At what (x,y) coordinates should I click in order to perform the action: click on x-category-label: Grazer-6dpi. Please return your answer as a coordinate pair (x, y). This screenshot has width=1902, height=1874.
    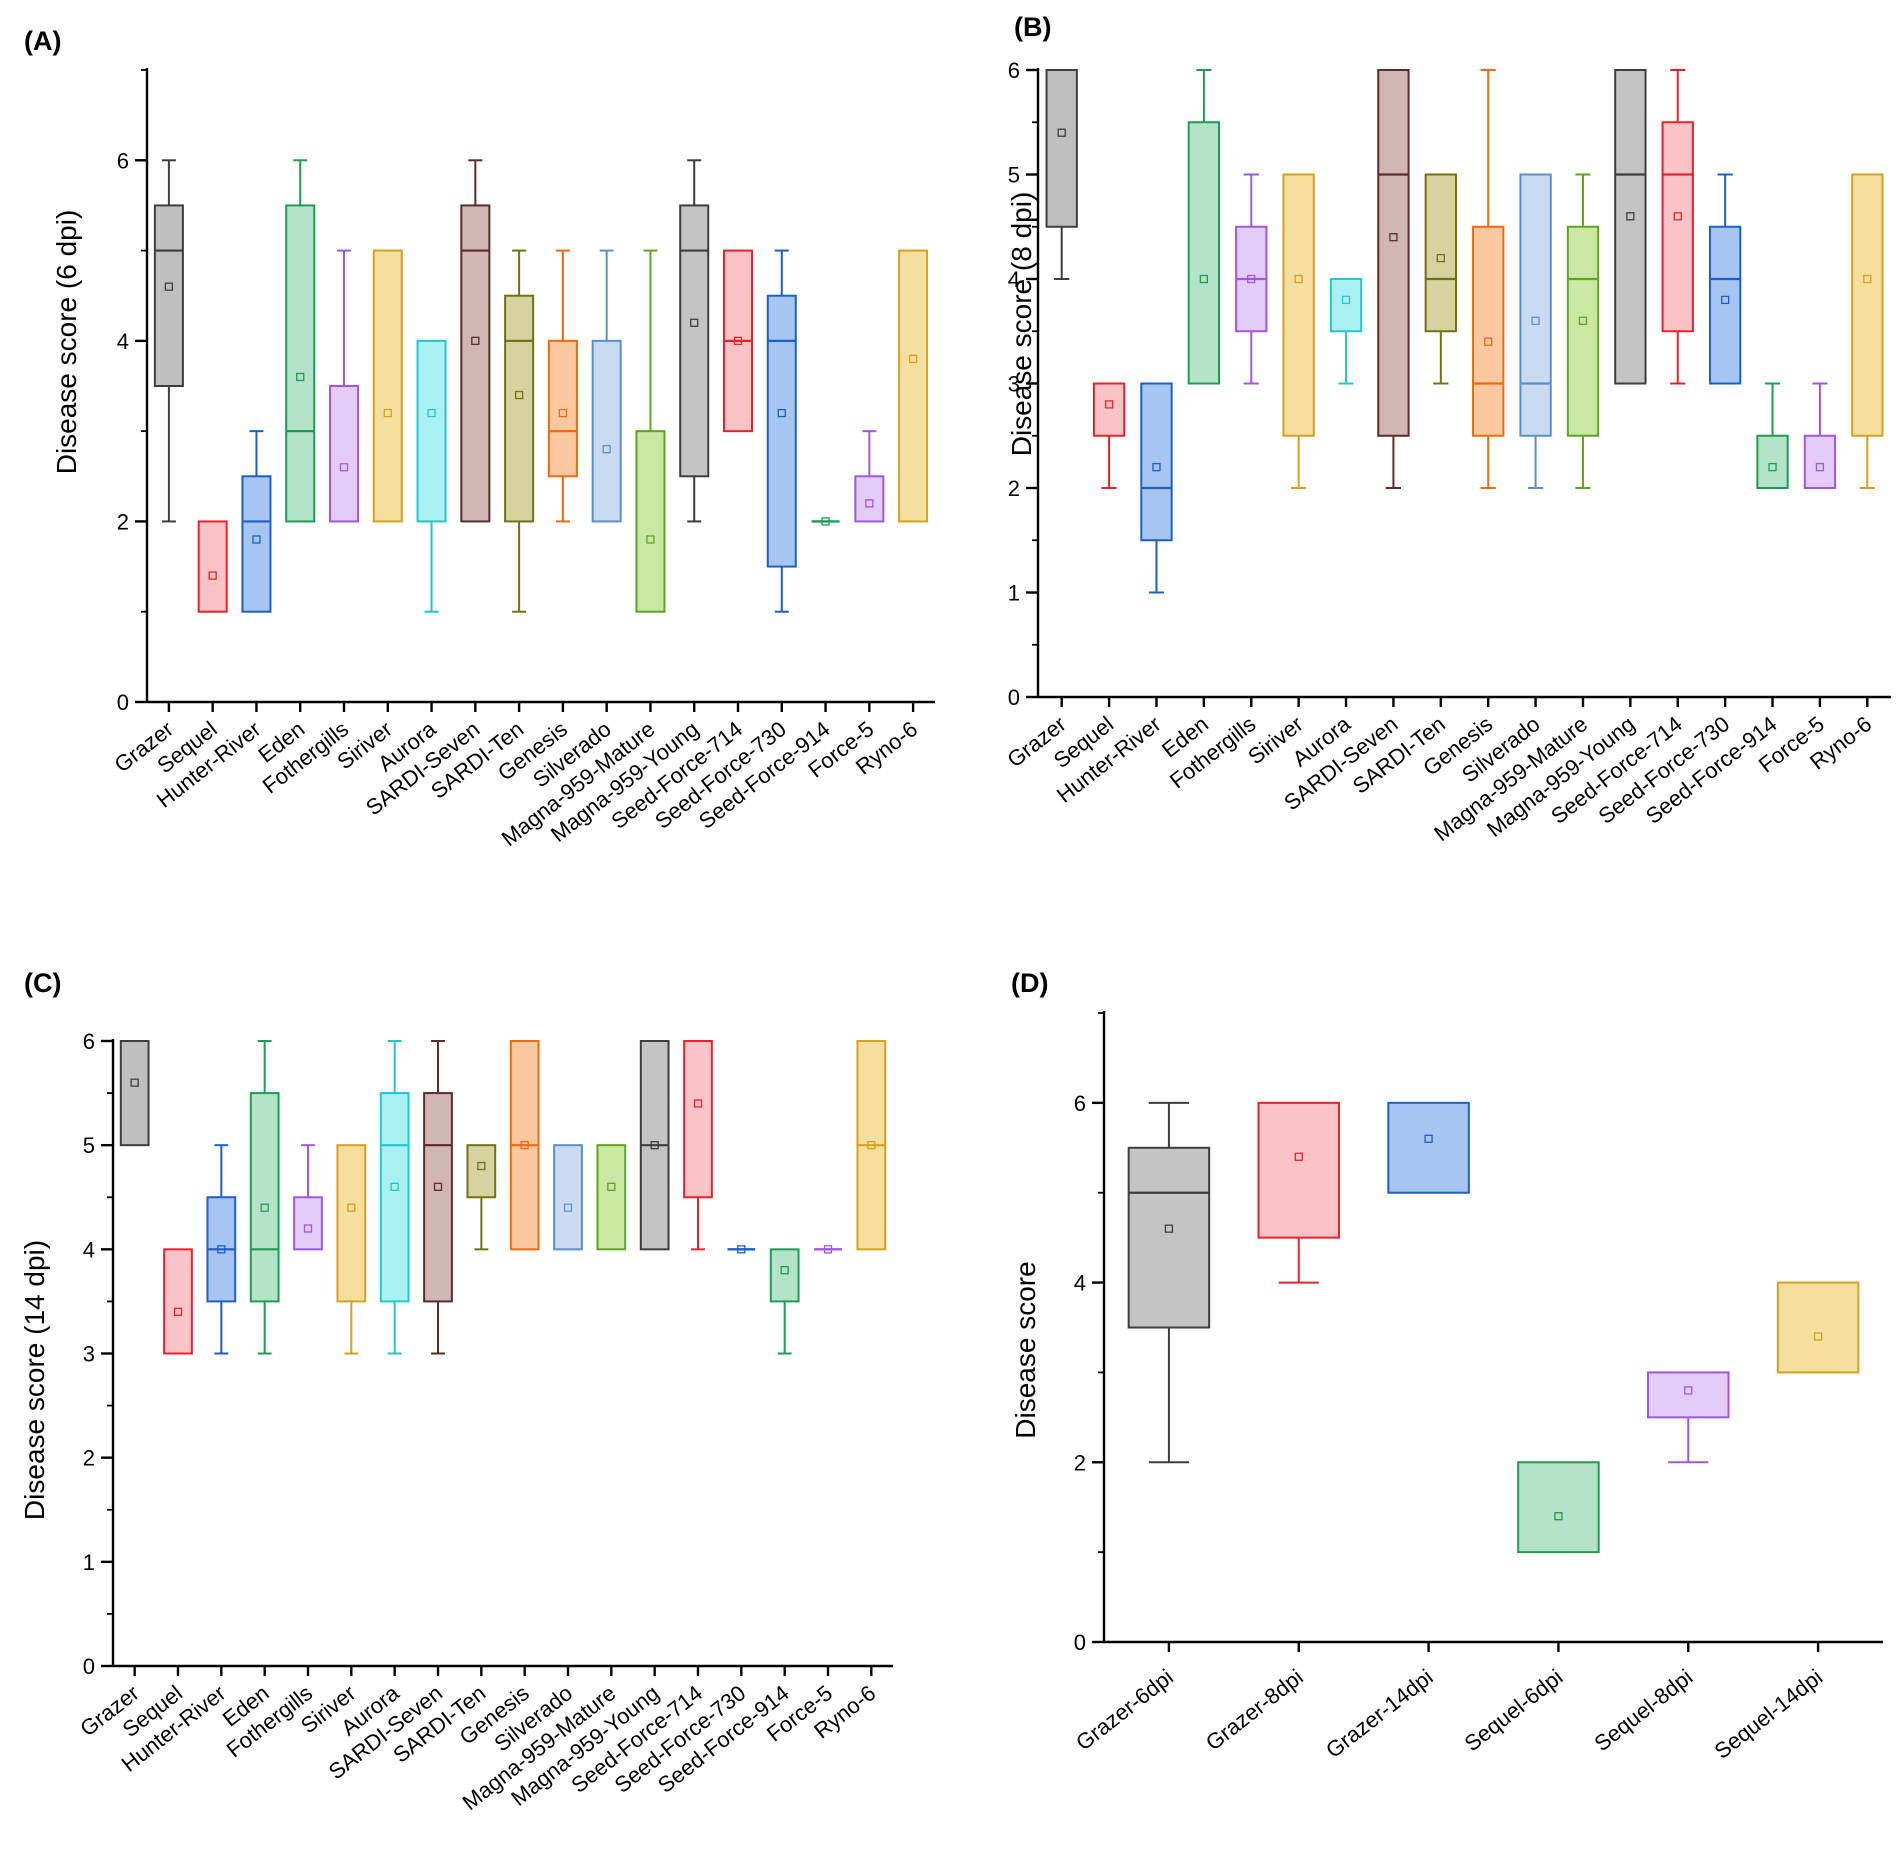
    Looking at the image, I should click on (1124, 1709).